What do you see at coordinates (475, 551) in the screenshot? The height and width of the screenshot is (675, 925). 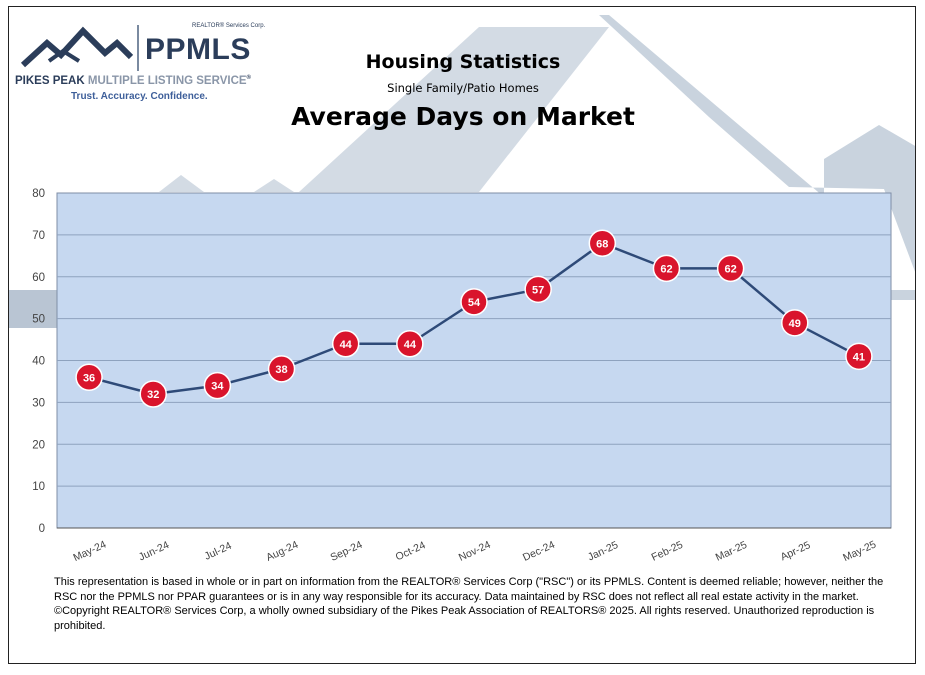 I see `x-tick-label: Nov-24` at bounding box center [475, 551].